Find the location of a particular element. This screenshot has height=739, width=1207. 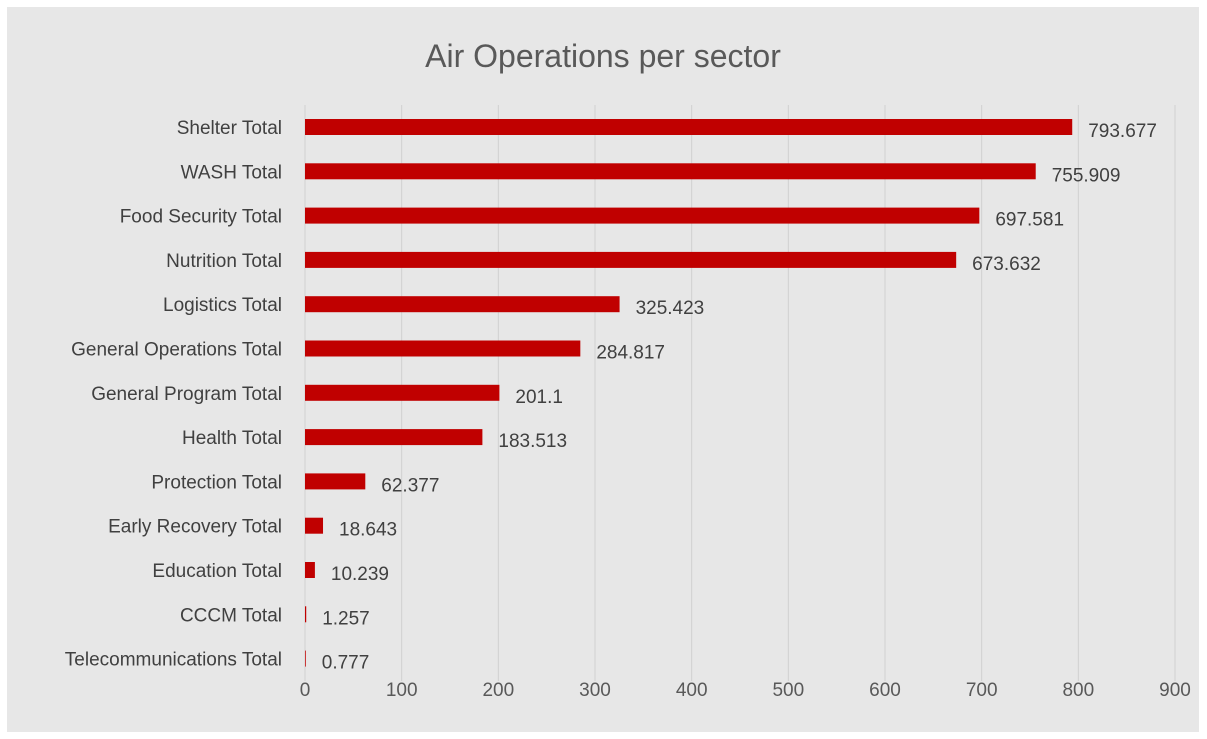

x-tick-label: 0 is located at coordinates (305, 690).